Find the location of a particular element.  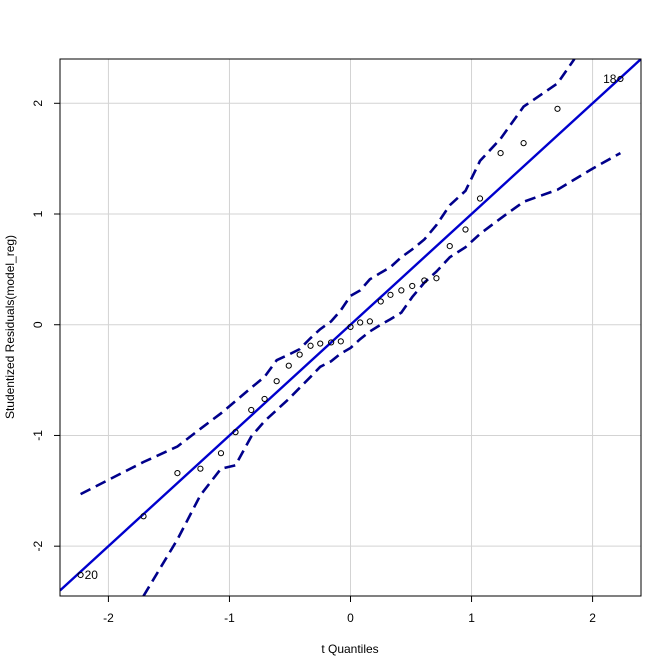

x-tick-label-1: -1 is located at coordinates (229, 618).